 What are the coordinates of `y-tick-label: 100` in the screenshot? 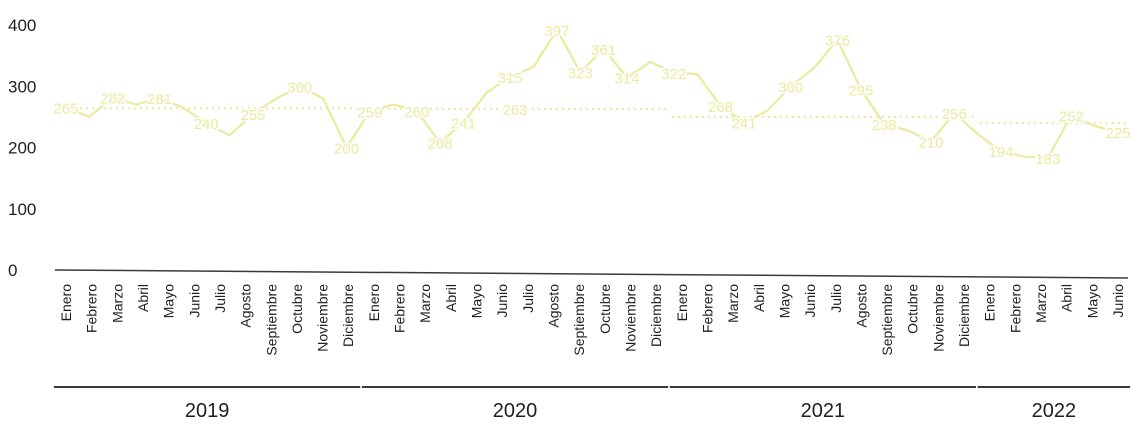 It's located at (22, 209).